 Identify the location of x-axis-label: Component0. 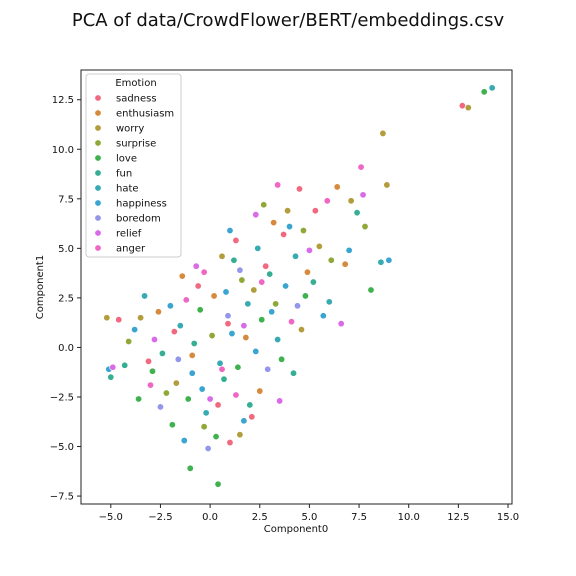
(296, 529).